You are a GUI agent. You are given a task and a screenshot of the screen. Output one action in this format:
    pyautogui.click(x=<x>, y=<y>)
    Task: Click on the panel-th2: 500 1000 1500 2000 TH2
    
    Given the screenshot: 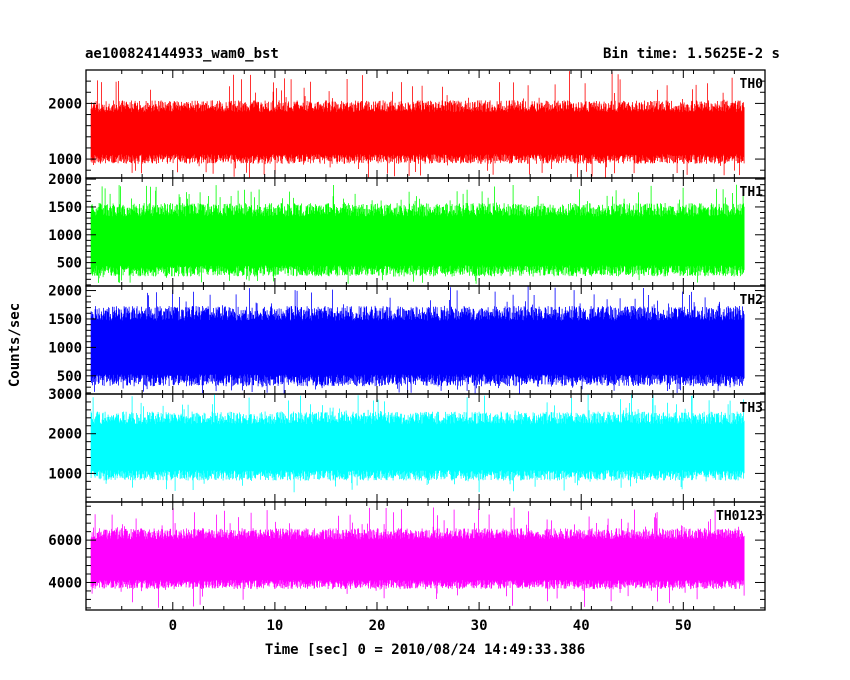 What is the action you would take?
    pyautogui.click(x=407, y=339)
    